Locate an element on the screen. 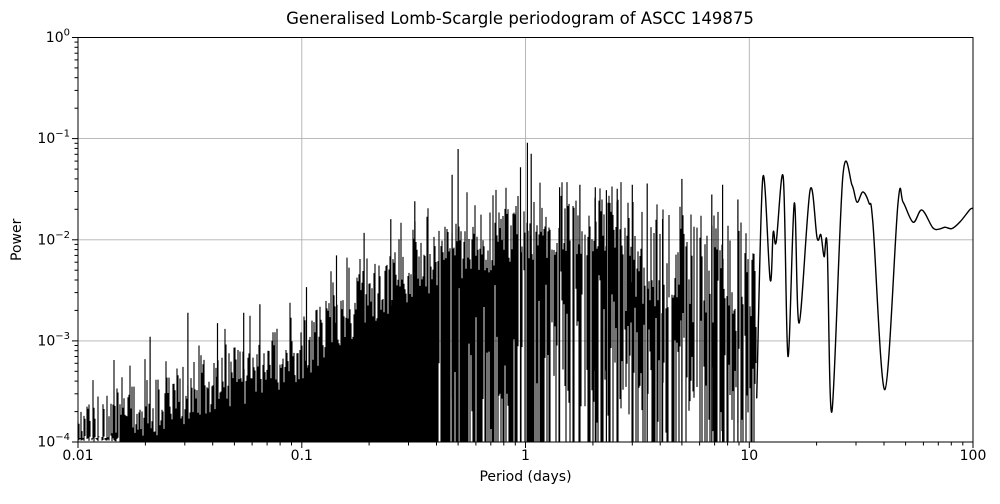  x-tick-label: 0.01 is located at coordinates (77, 456).